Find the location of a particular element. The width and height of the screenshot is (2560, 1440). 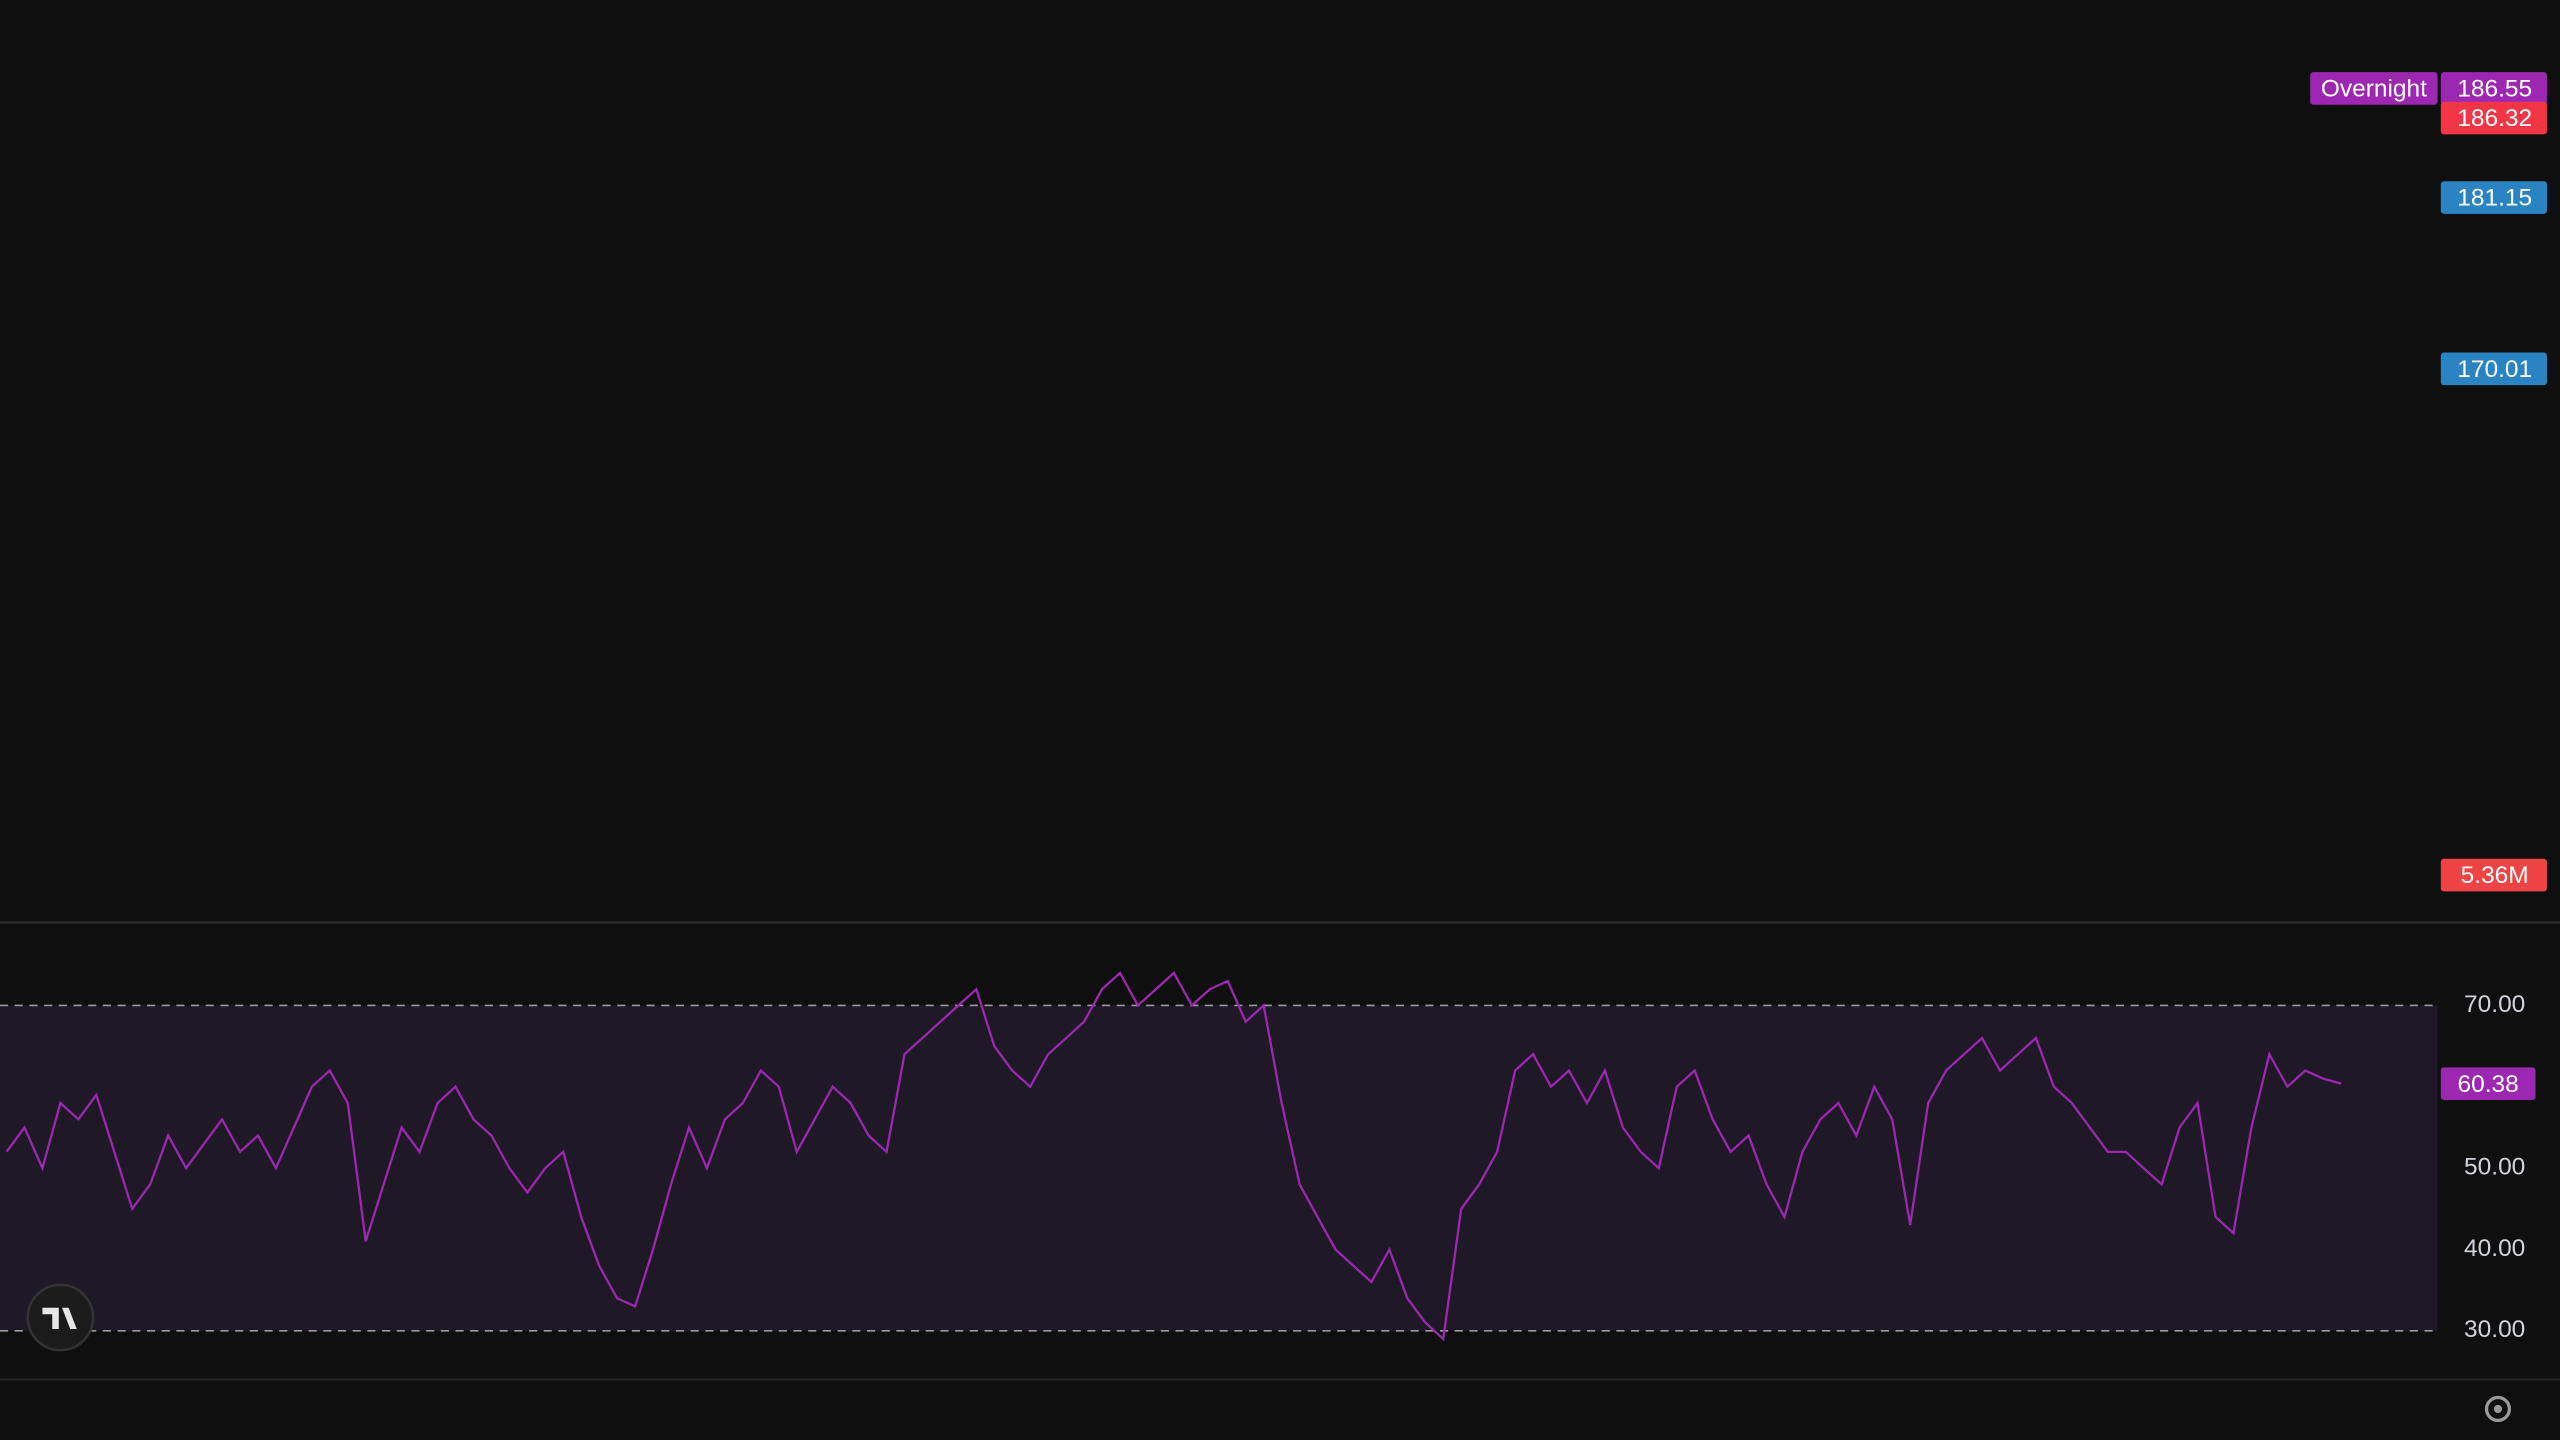

overnight-price: 186.55 is located at coordinates (2494, 89).